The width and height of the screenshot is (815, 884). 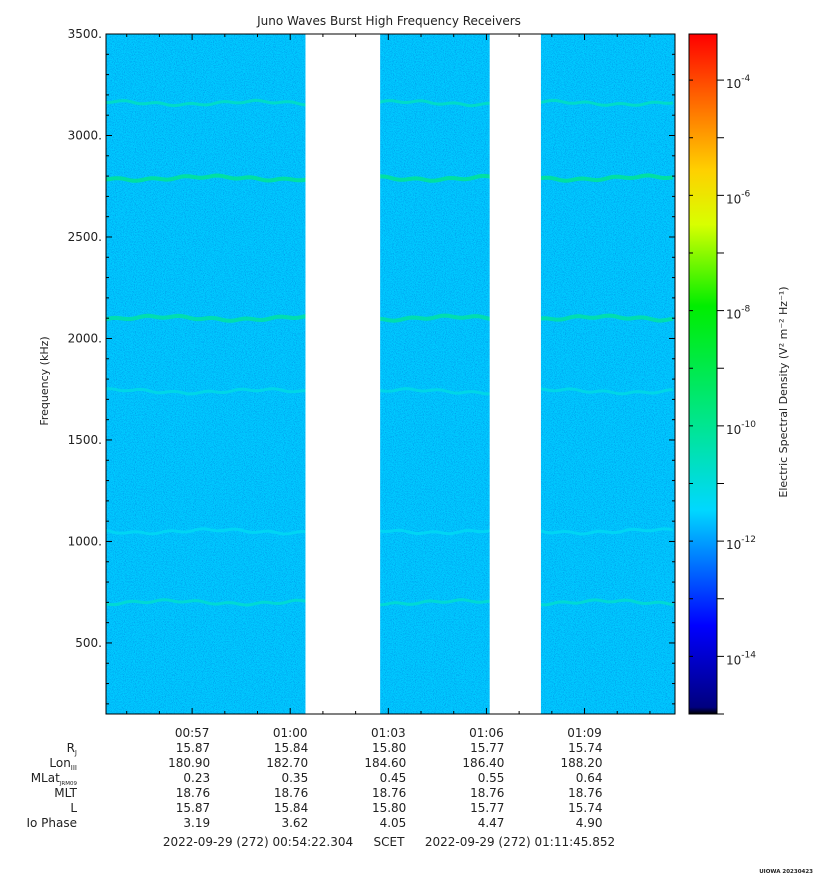 What do you see at coordinates (51, 823) in the screenshot?
I see `ephemeris-row-label: Io Phase` at bounding box center [51, 823].